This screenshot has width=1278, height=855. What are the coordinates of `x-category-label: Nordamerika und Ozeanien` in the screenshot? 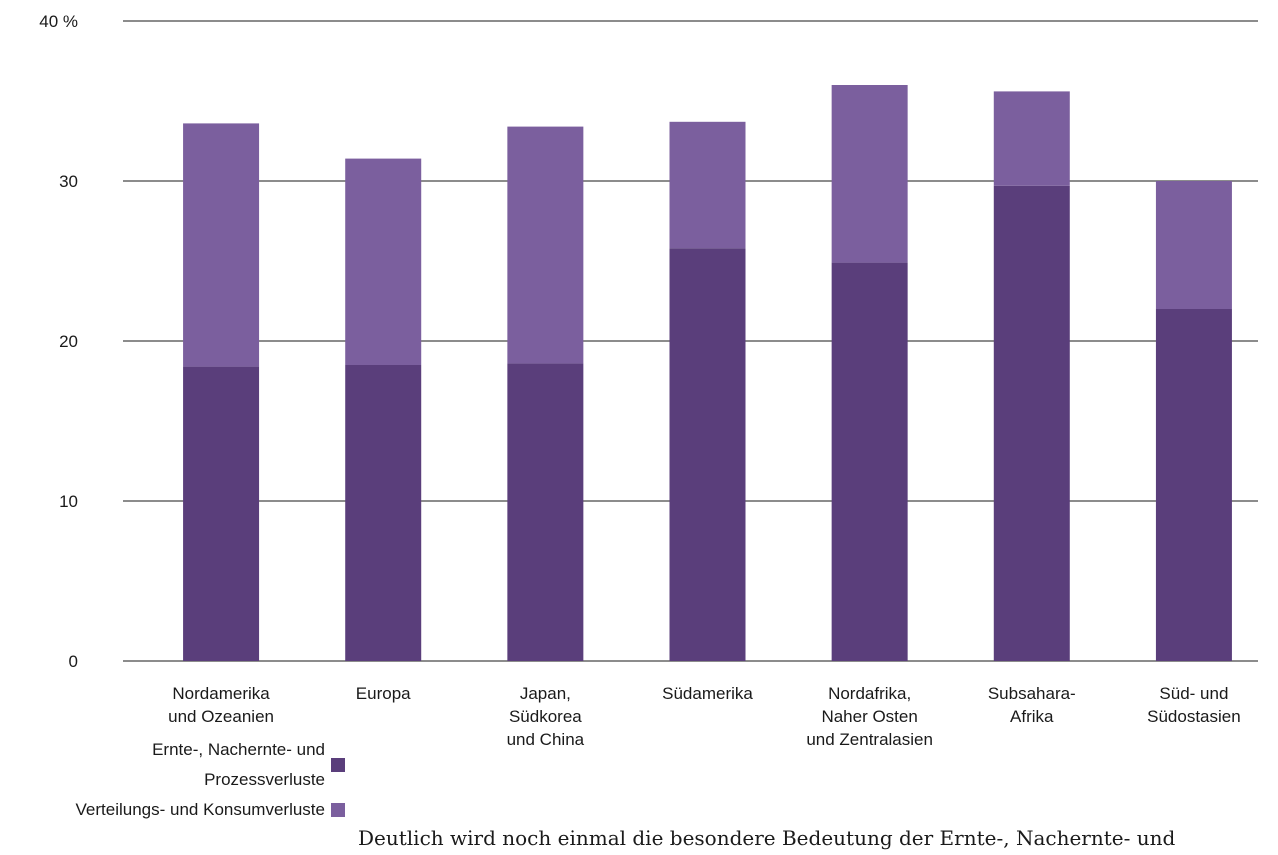 It's located at (221, 705).